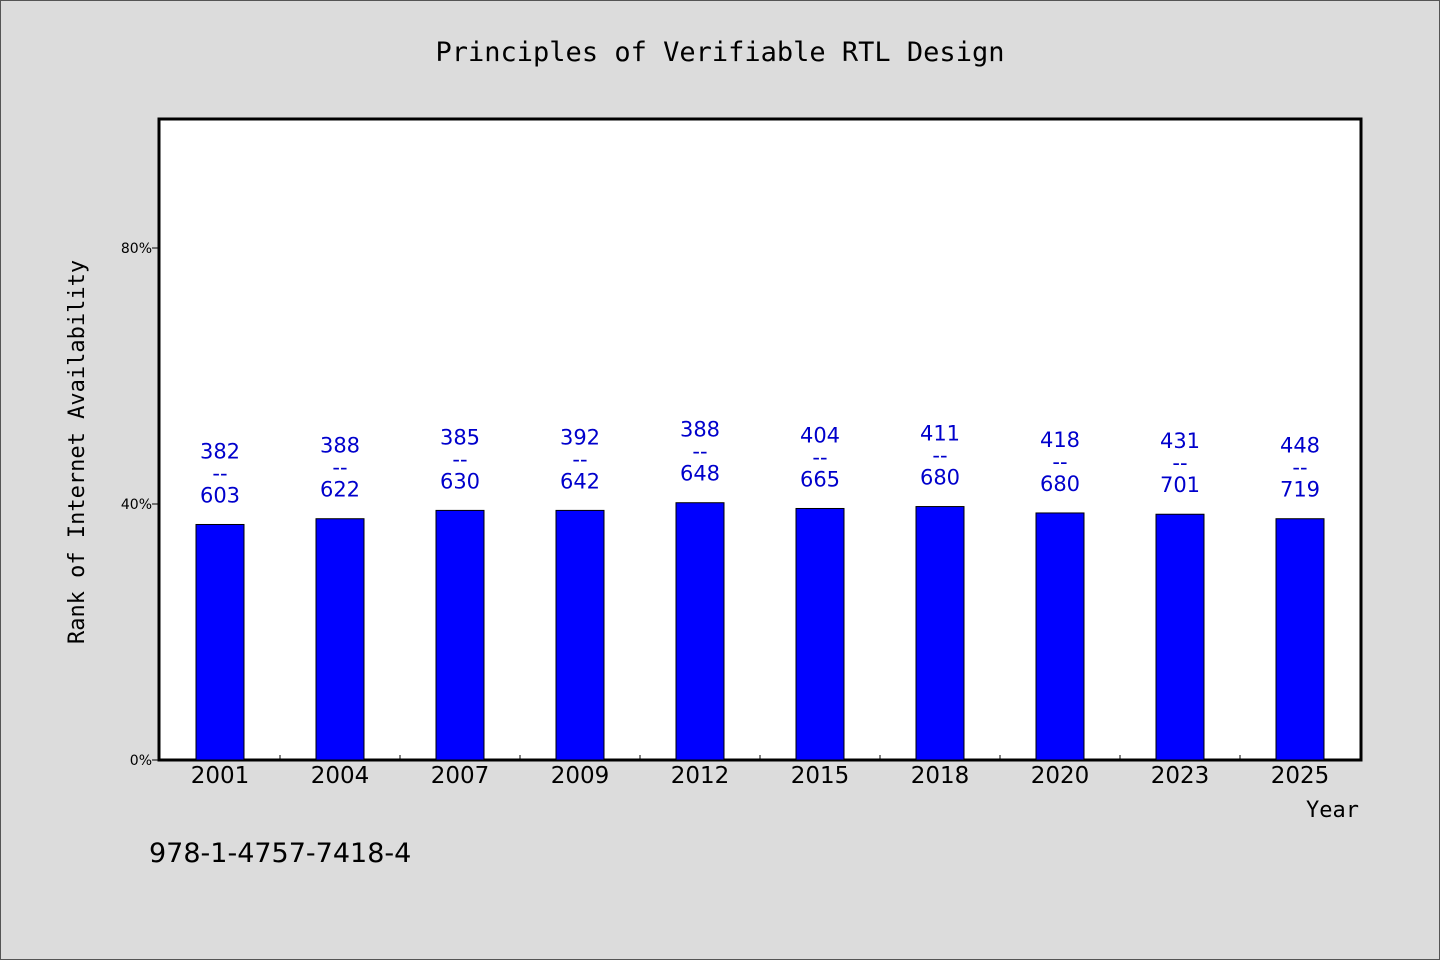 Image resolution: width=1440 pixels, height=960 pixels. I want to click on data-label-sep-2012: --, so click(699, 452).